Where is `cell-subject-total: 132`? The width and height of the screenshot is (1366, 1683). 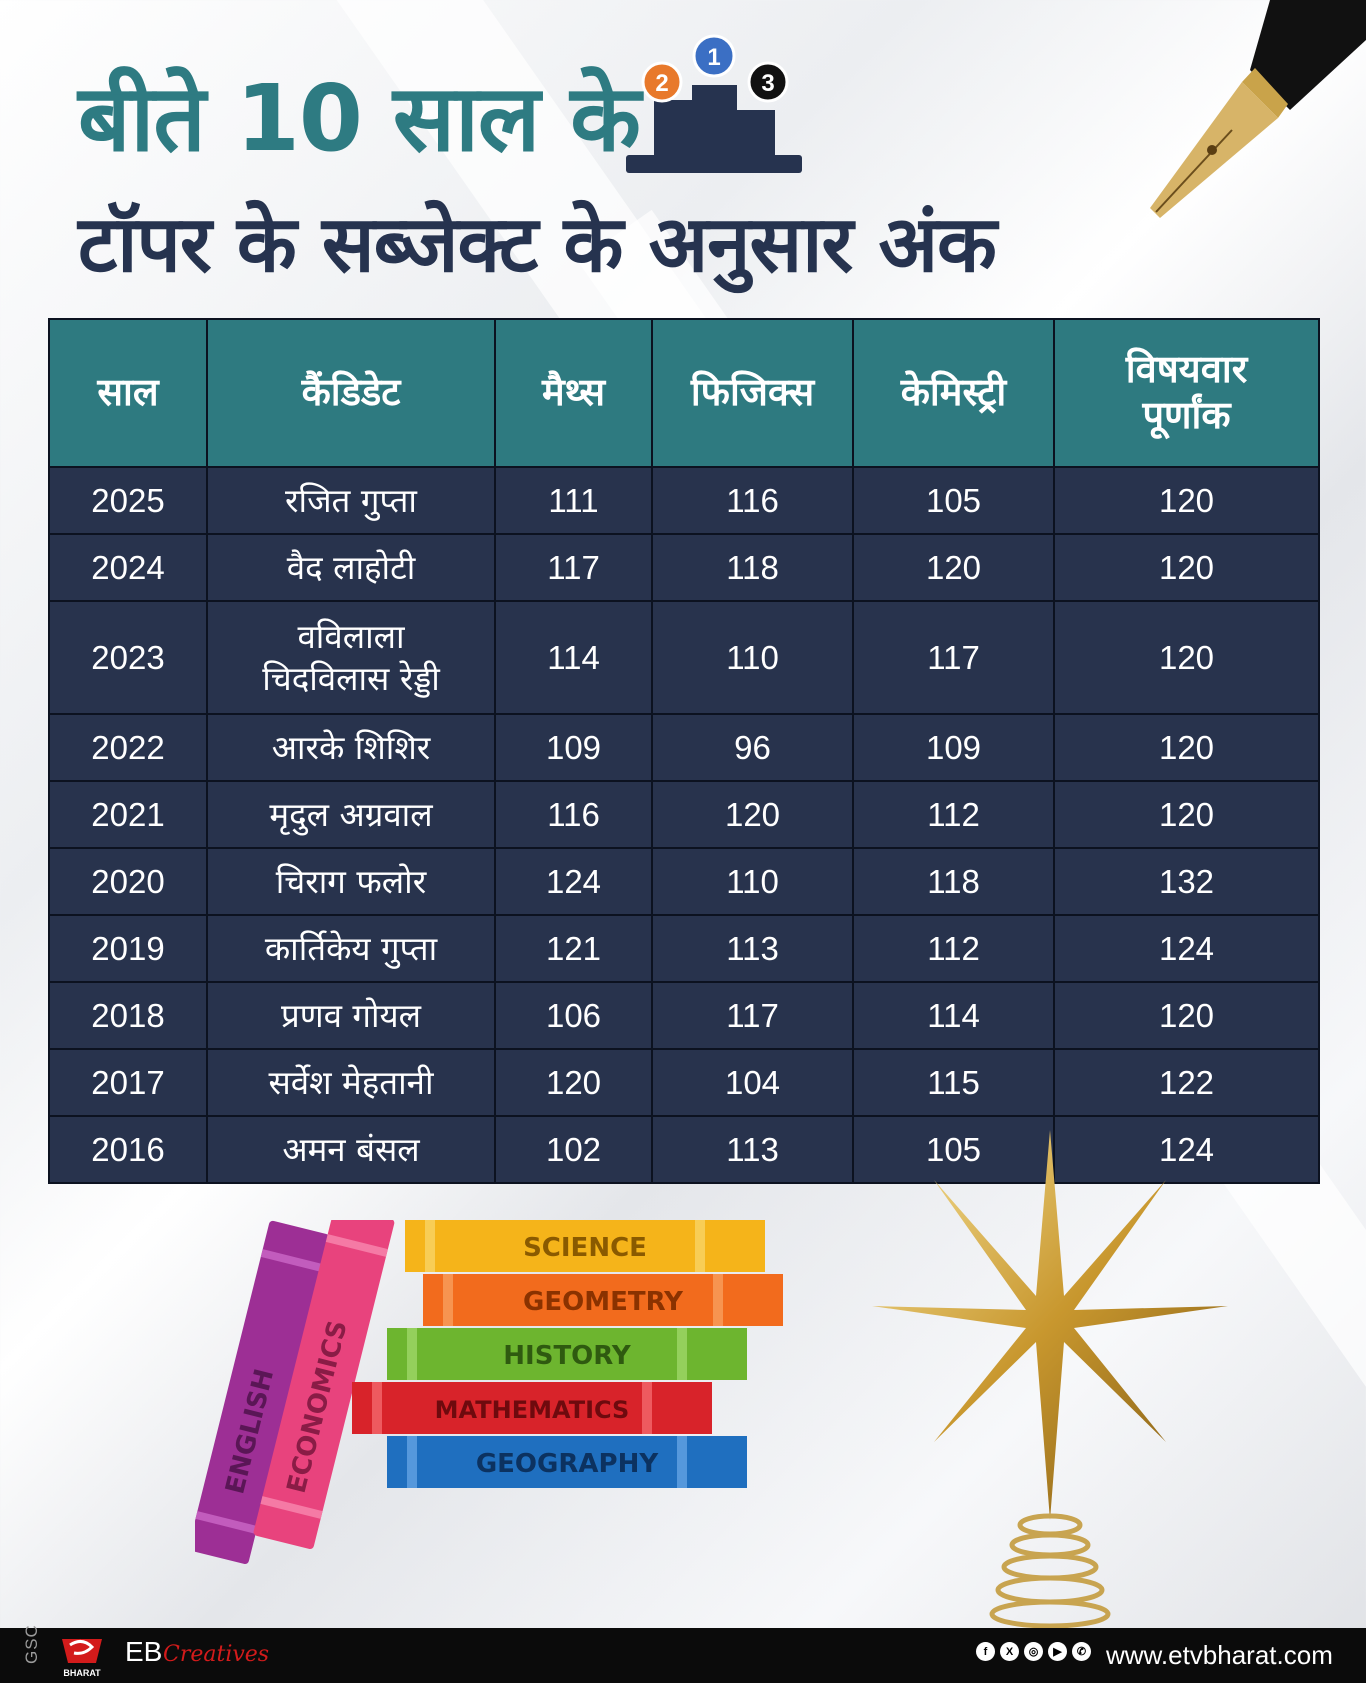 cell-subject-total: 132 is located at coordinates (1186, 881).